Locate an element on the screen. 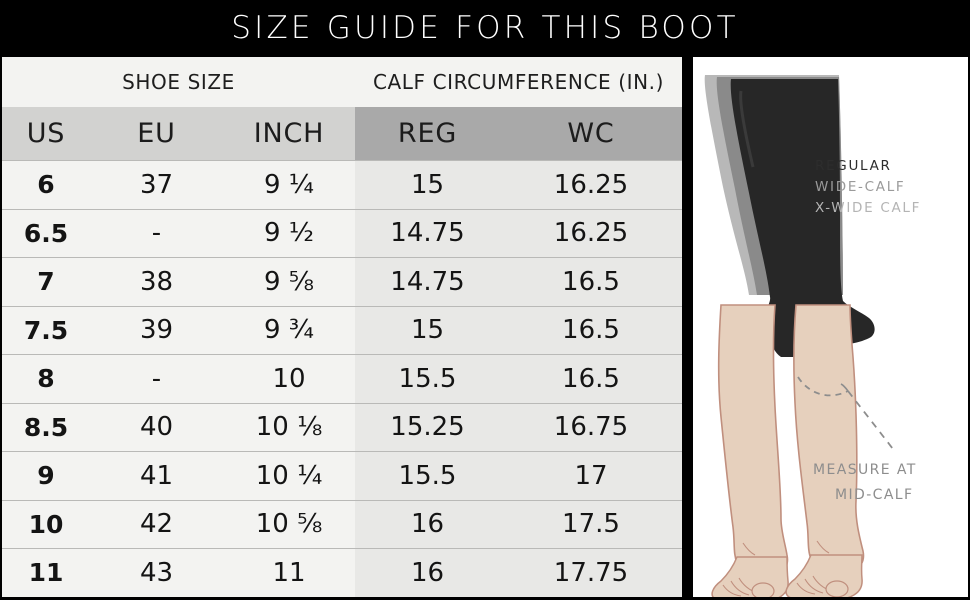  cell-eu: 39 is located at coordinates (156, 330).